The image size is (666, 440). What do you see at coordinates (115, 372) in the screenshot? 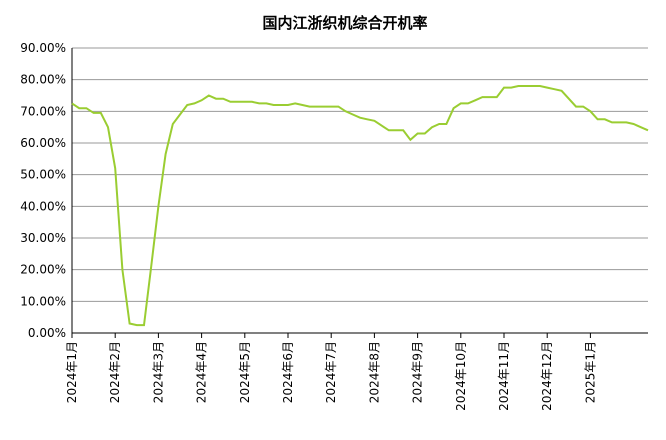
I see `x-tick-label: 2024年2月` at bounding box center [115, 372].